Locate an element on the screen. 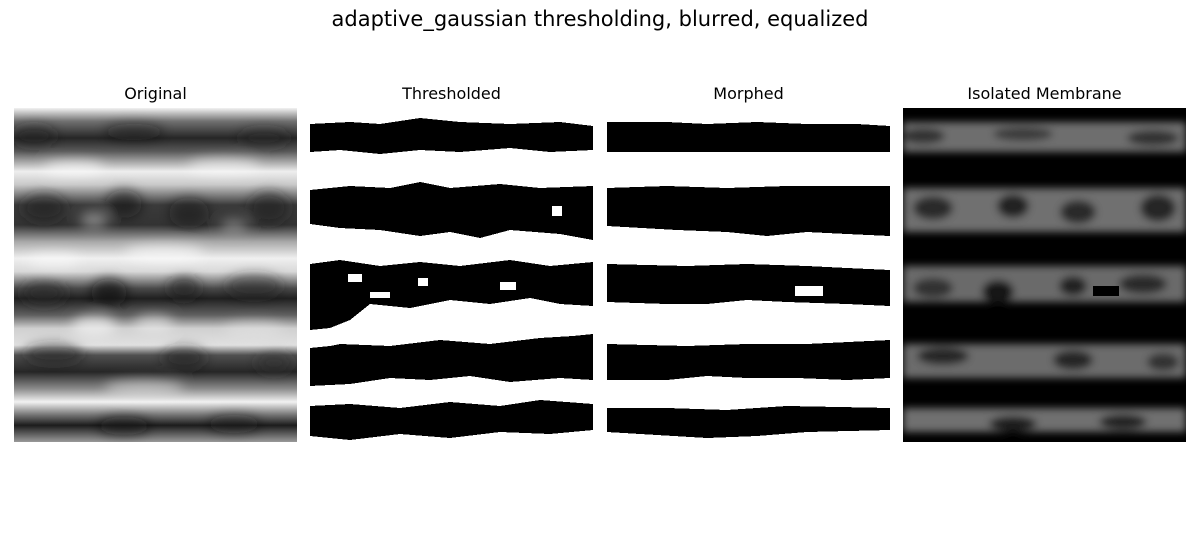 The height and width of the screenshot is (550, 1200). panel-title-morphed: Morphed is located at coordinates (748, 93).